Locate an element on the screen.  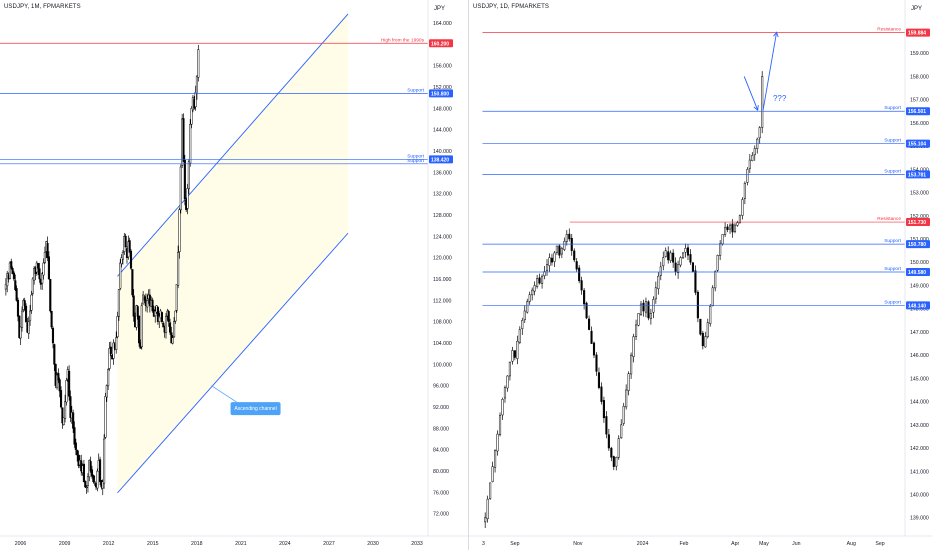
daily-chart-title: USDJPY, 1D, FPMARKETS is located at coordinates (511, 7).